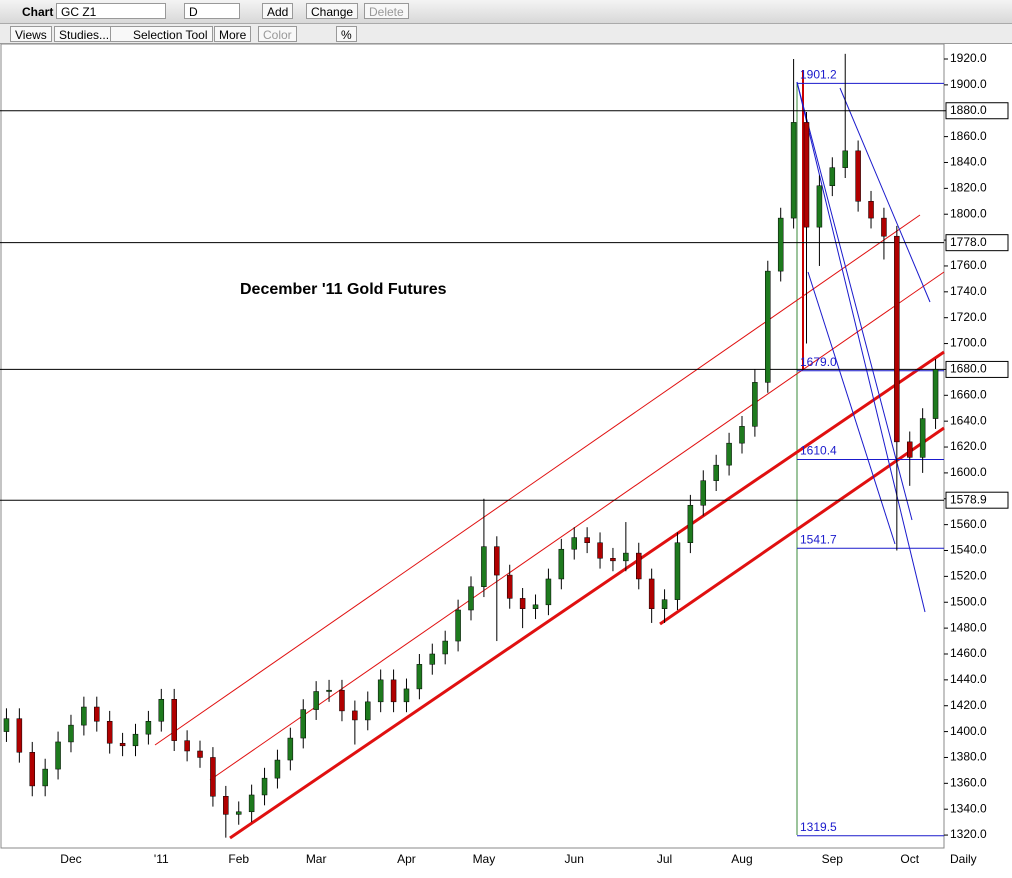 The image size is (1012, 878). Describe the element at coordinates (406, 859) in the screenshot. I see `x-tick-label: Apr` at that location.